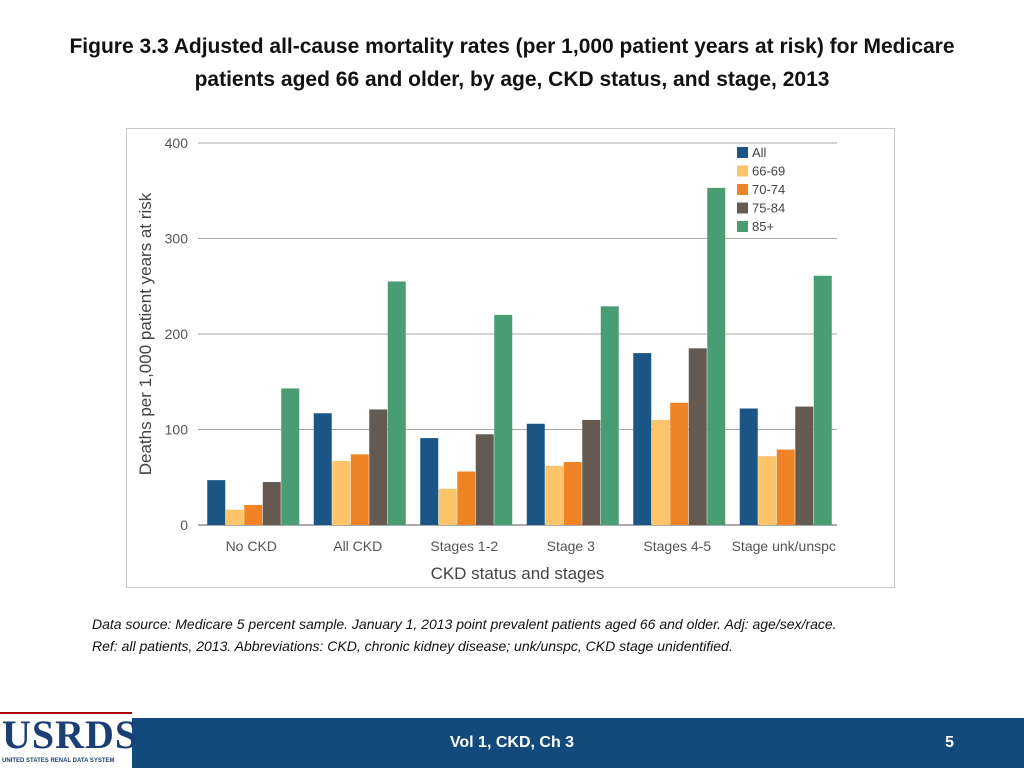  I want to click on y-tick-label: 200, so click(177, 334).